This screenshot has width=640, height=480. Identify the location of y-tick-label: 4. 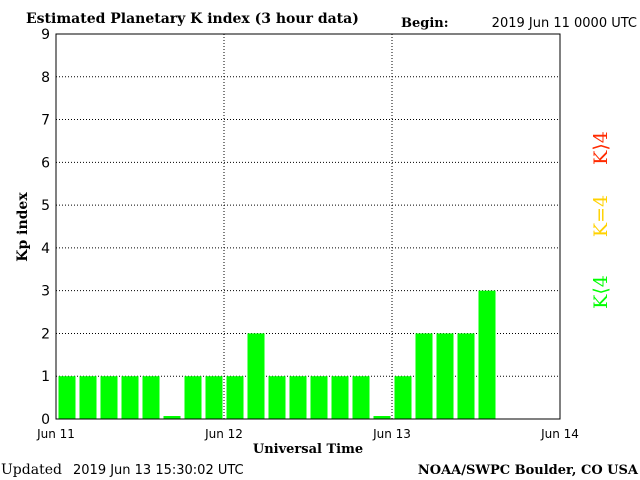
(45, 249).